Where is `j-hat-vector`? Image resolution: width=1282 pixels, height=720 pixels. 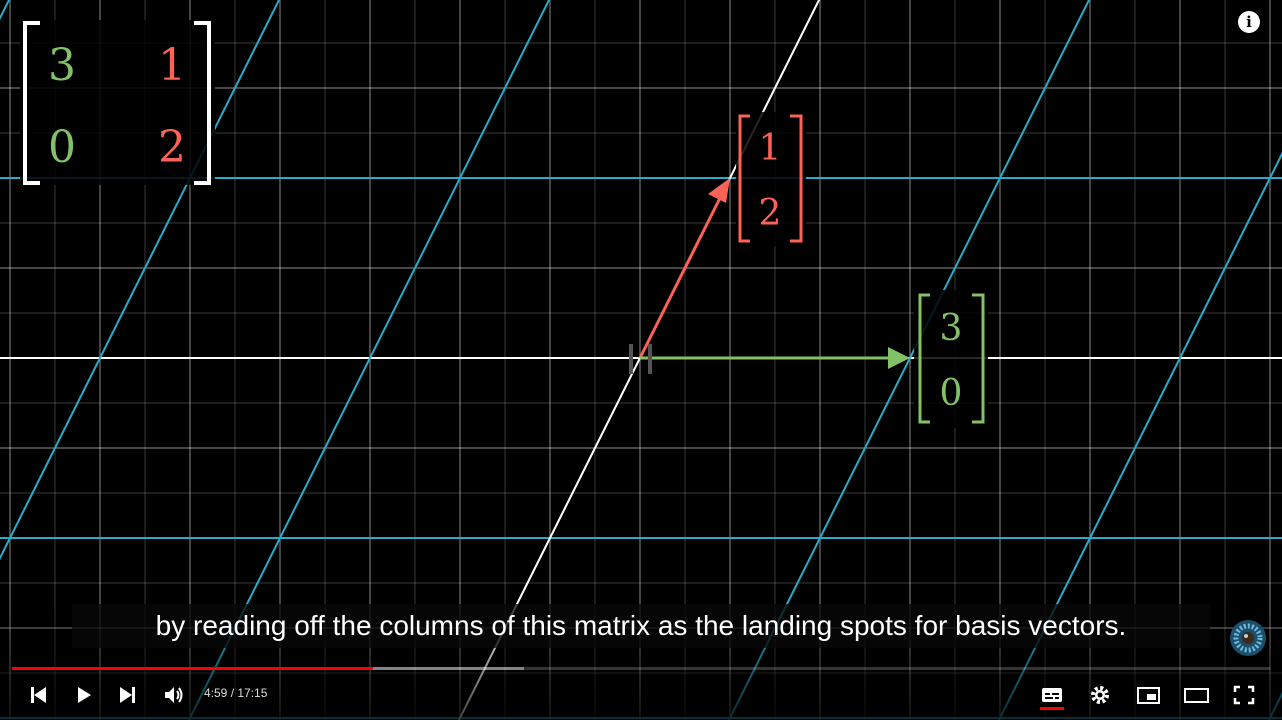
j-hat-vector is located at coordinates (684, 268).